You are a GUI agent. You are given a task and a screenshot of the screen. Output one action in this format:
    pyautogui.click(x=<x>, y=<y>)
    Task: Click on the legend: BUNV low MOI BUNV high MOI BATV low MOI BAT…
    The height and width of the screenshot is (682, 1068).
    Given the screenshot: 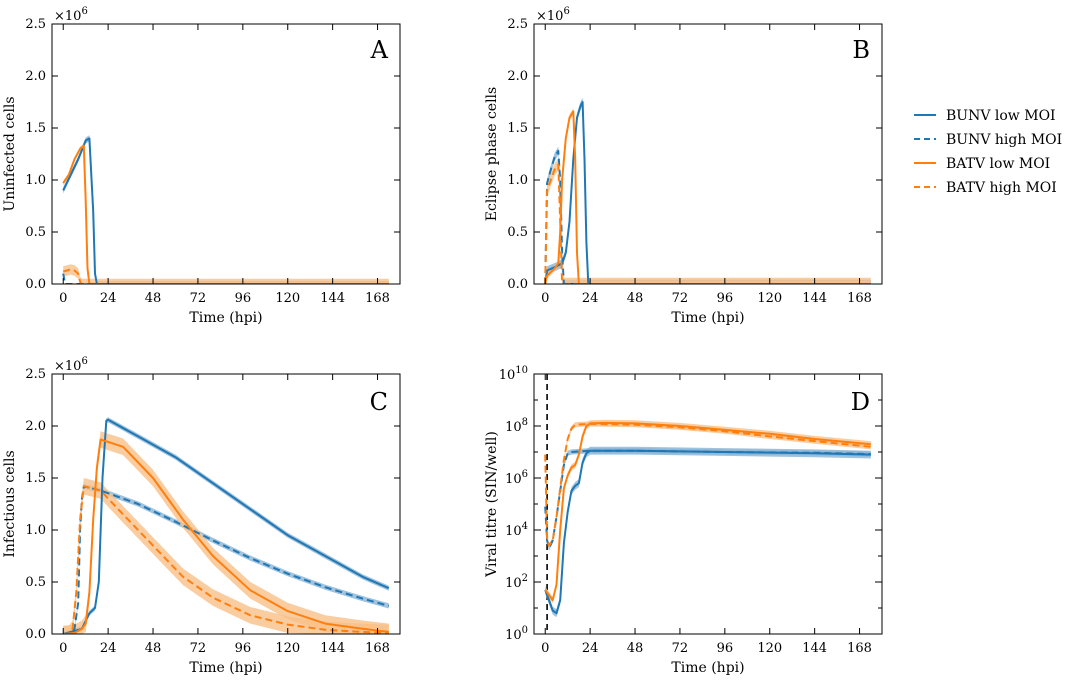 What is the action you would take?
    pyautogui.click(x=988, y=152)
    